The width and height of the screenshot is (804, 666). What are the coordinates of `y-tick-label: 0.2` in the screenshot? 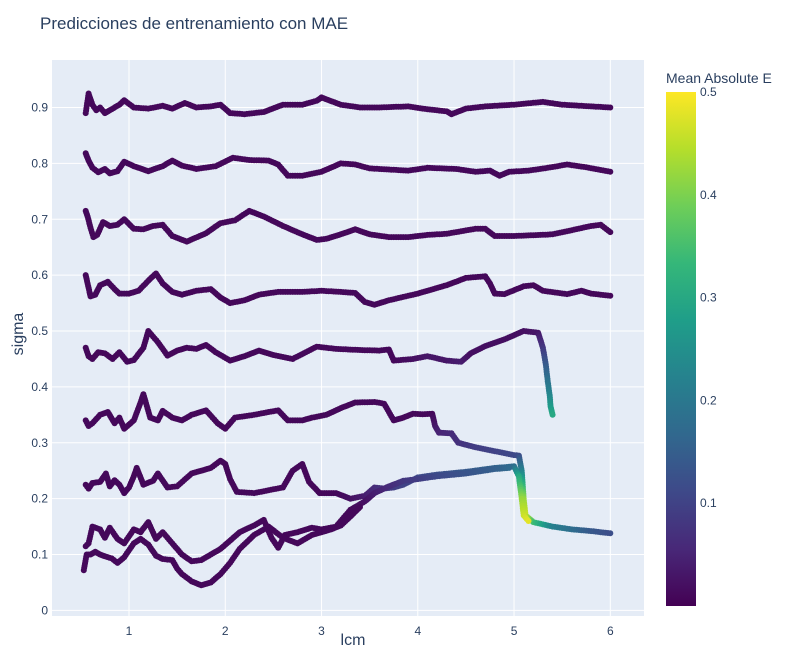 It's located at (39, 499).